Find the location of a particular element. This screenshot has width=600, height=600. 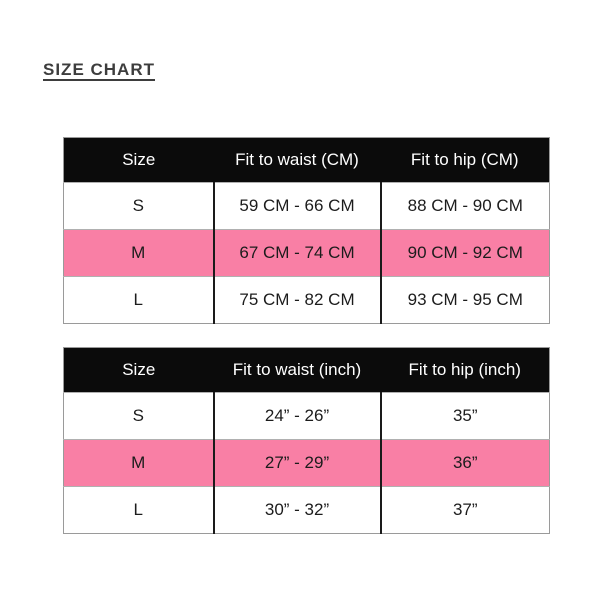

waist-cell: 67 CM - 74 CM is located at coordinates (296, 253).